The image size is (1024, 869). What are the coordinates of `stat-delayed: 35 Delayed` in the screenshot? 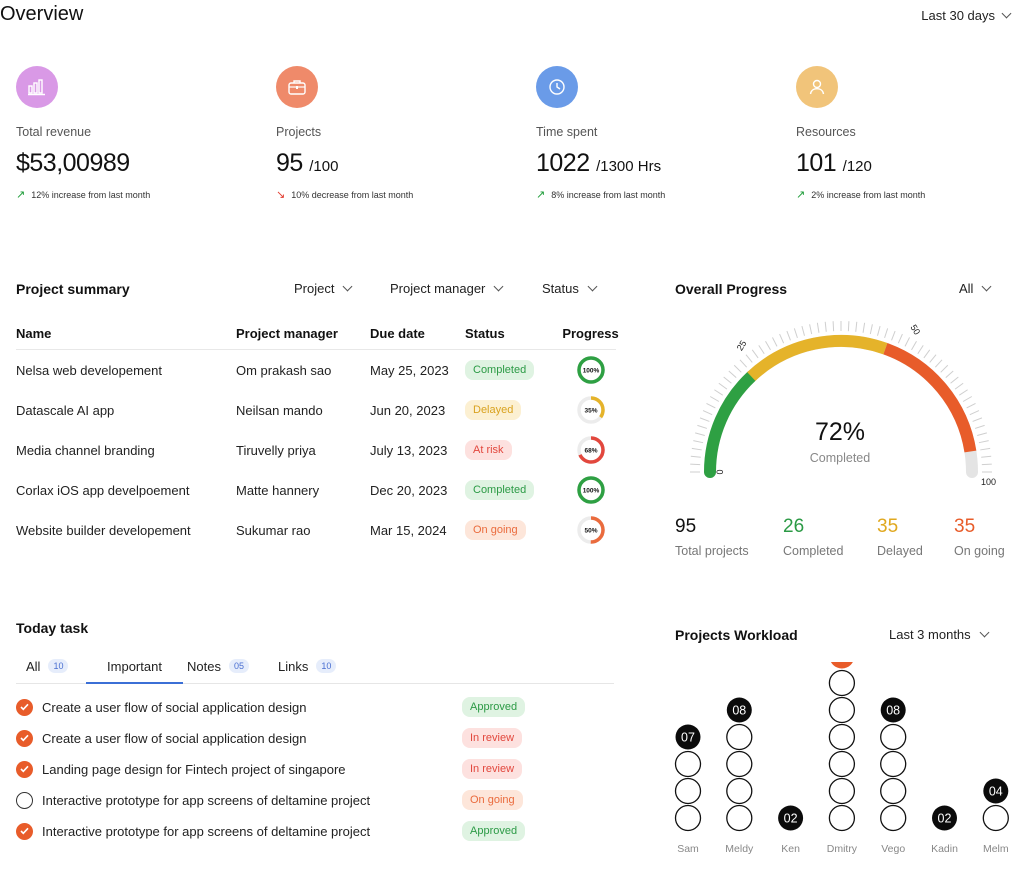 It's located at (900, 537).